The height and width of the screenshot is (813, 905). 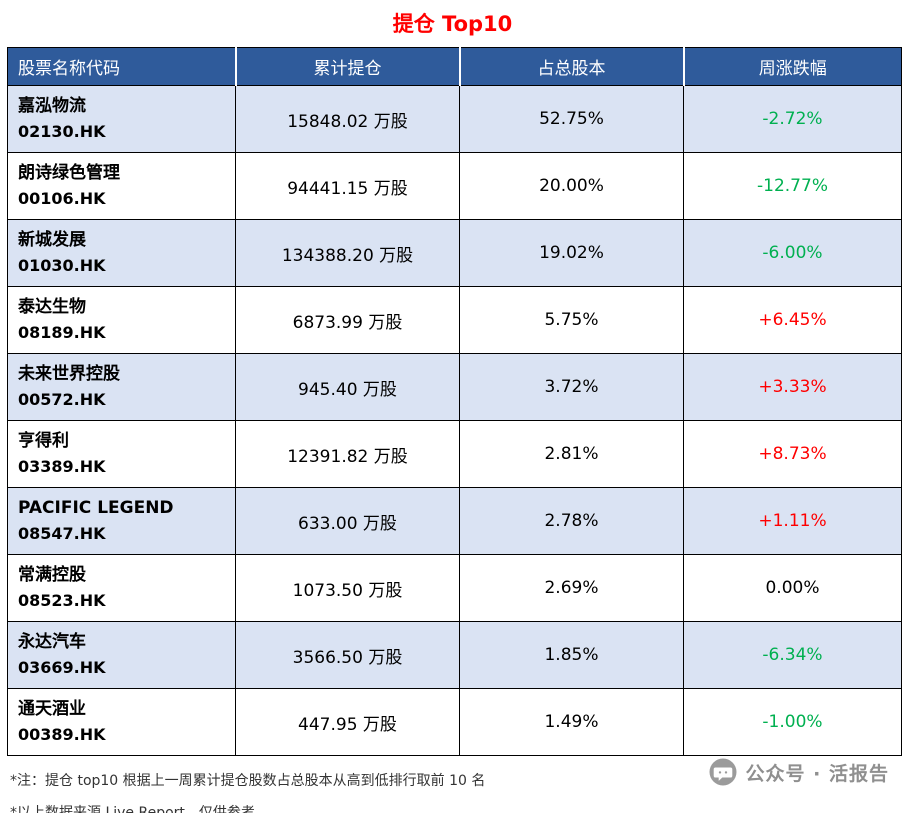 I want to click on stock-code: 08547.HK, so click(x=62, y=533).